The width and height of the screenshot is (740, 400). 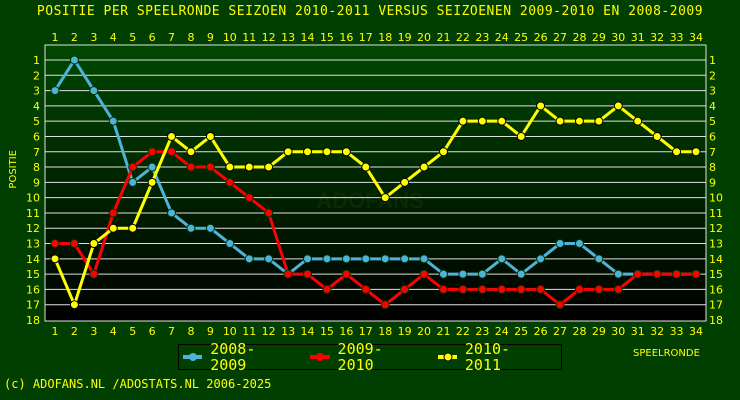 I want to click on x-tick-label: 18, so click(x=385, y=331).